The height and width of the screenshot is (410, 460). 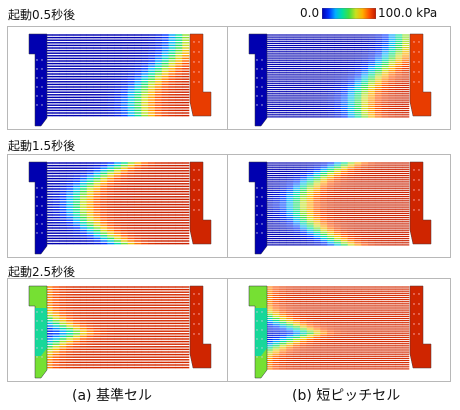 What do you see at coordinates (119, 206) in the screenshot?
I see `panel-reference-1-5s` at bounding box center [119, 206].